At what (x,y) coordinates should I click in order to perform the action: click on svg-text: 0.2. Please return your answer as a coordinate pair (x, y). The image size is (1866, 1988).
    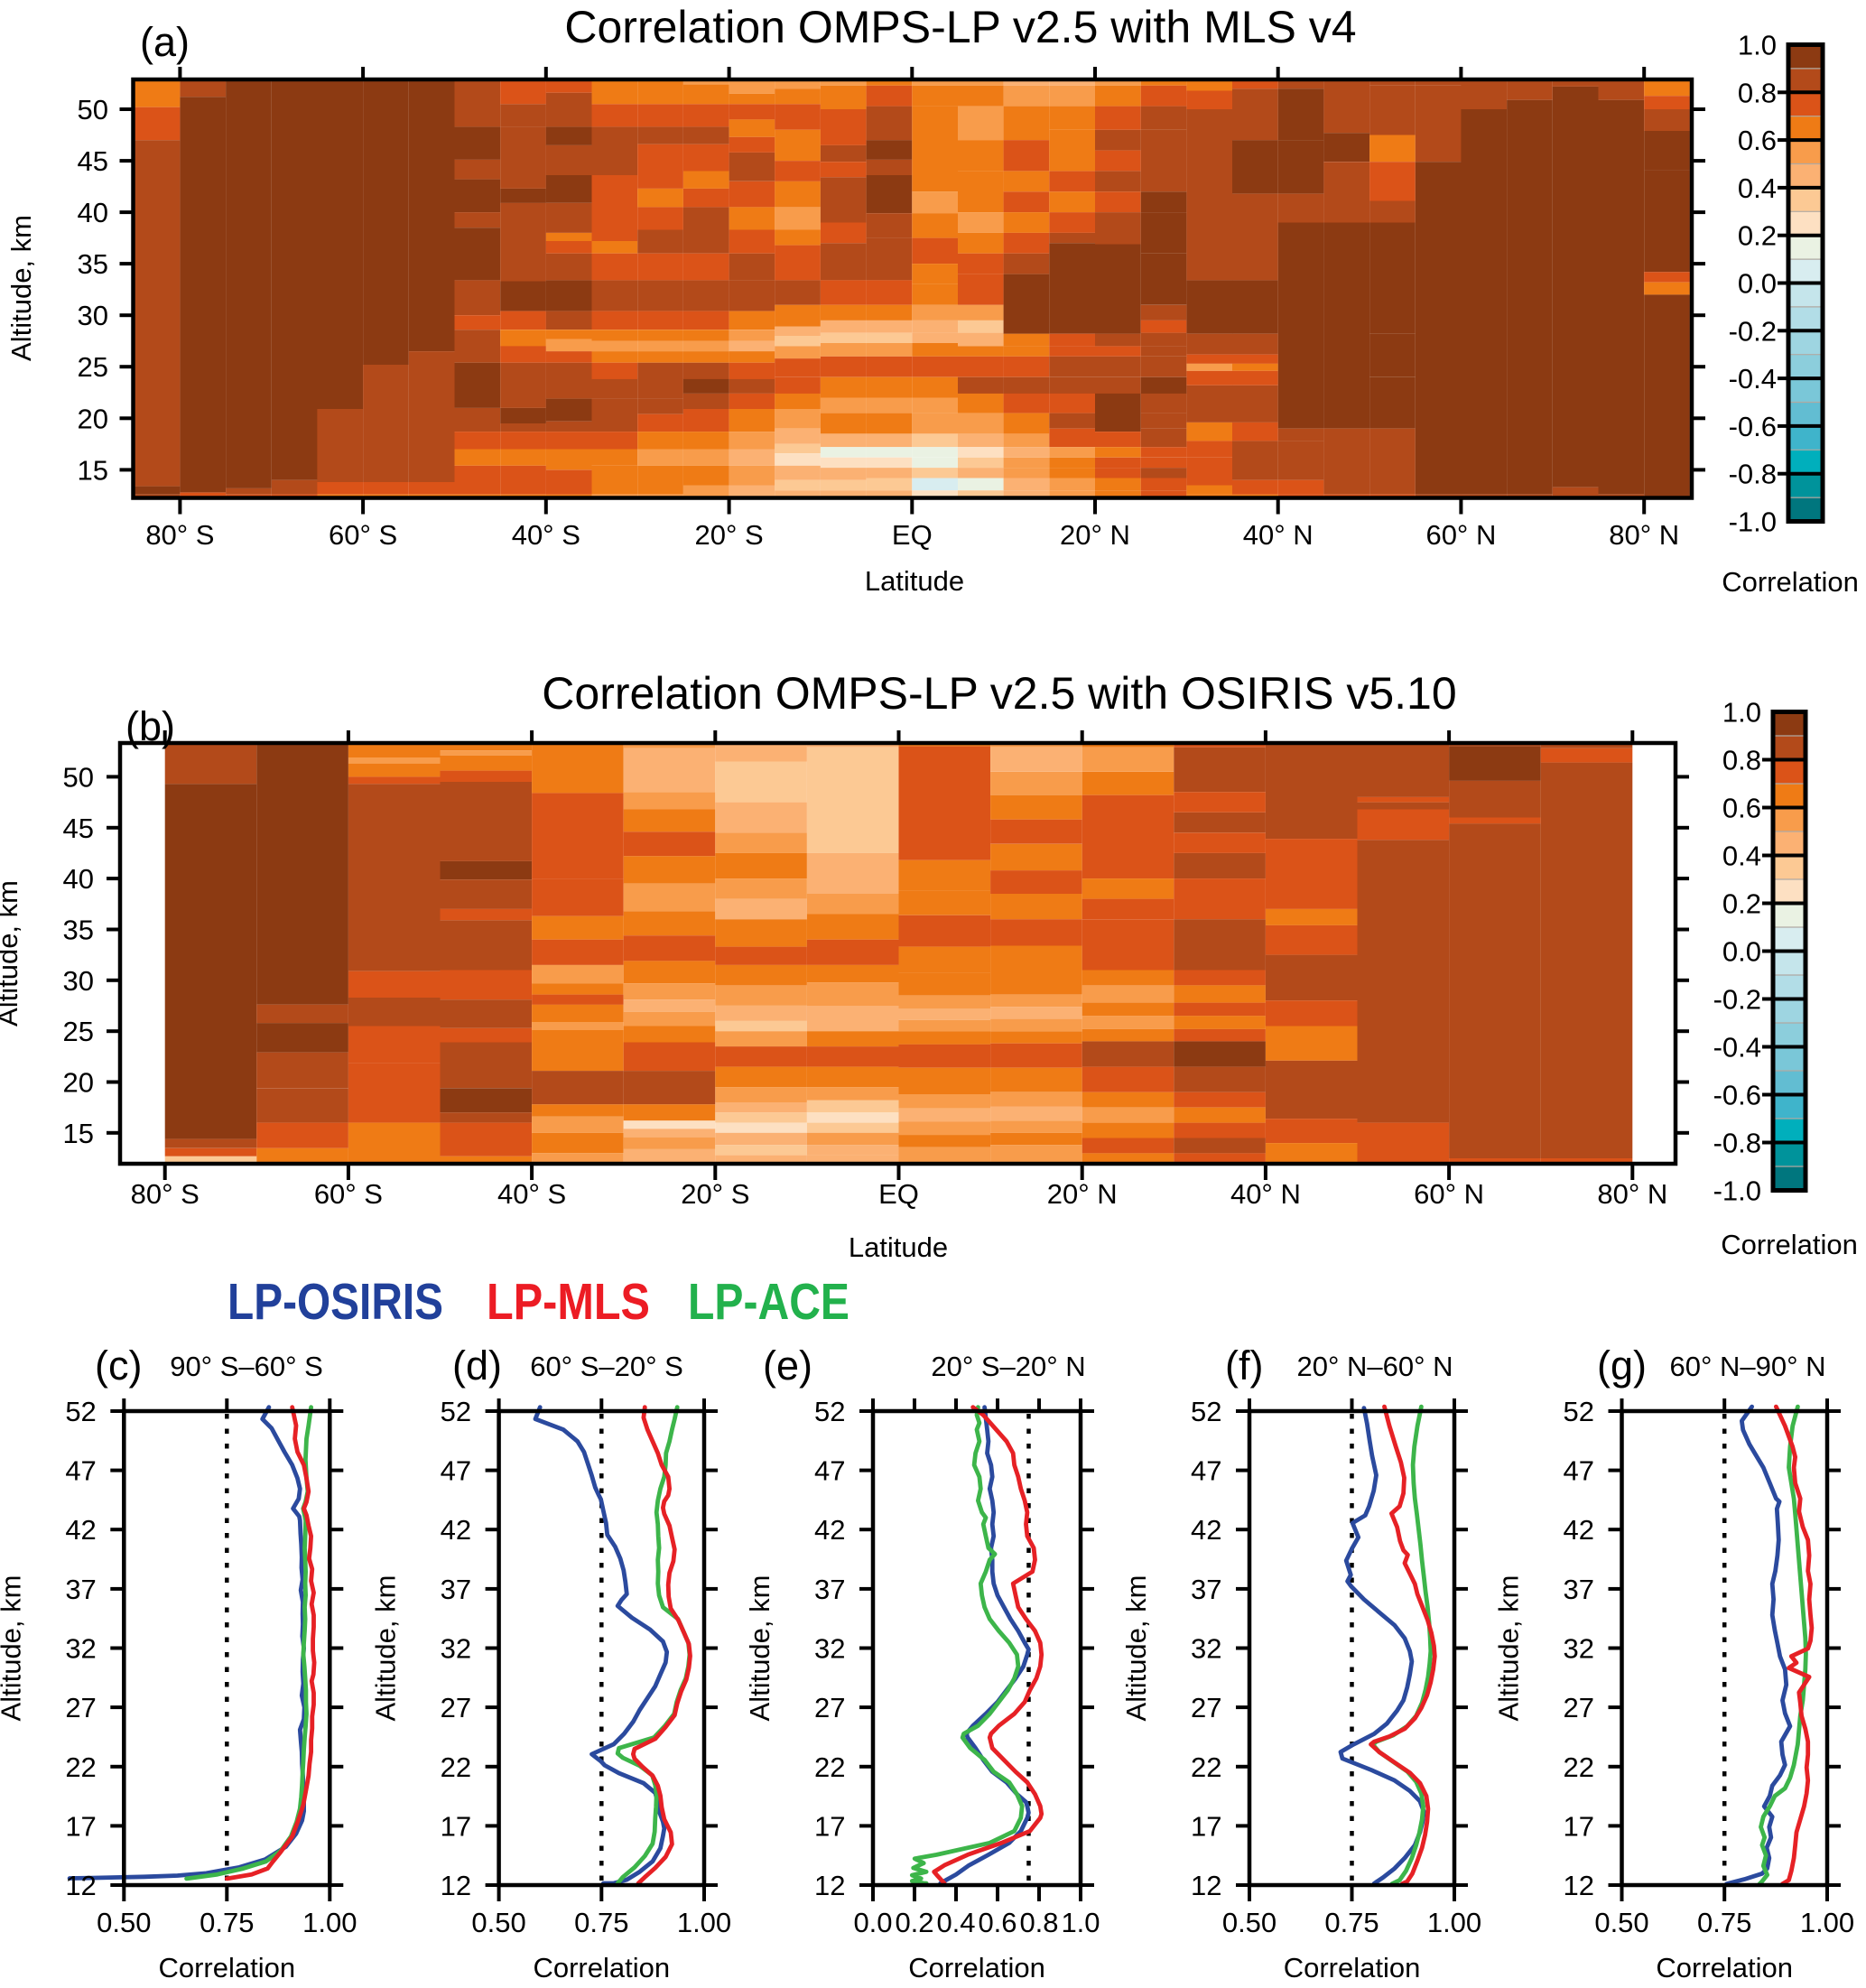
    Looking at the image, I should click on (914, 1922).